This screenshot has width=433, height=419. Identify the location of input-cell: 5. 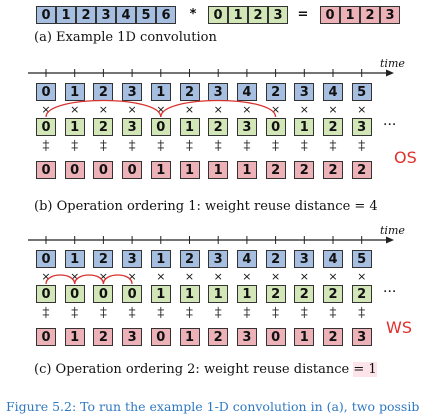
(361, 92).